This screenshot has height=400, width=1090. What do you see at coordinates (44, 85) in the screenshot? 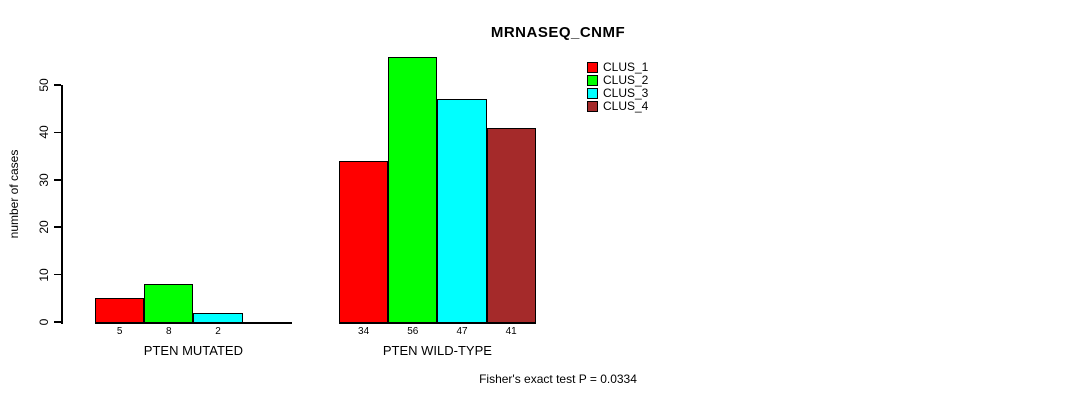
I see `y-tick-label: 50` at bounding box center [44, 85].